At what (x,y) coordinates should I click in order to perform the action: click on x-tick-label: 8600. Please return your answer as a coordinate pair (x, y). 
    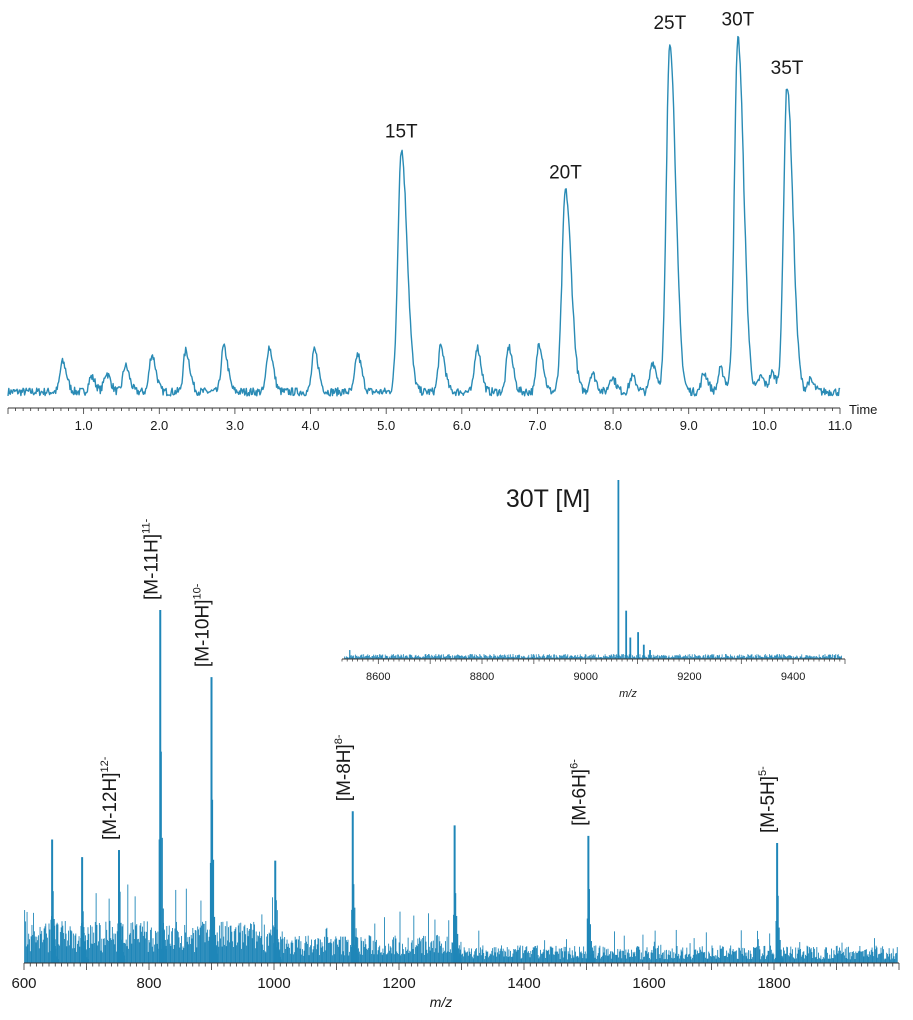
    Looking at the image, I should click on (378, 677).